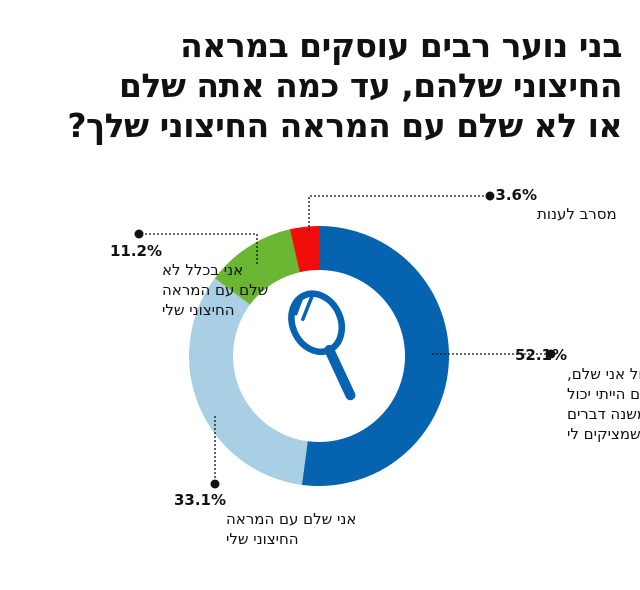 Image resolution: width=640 pixels, height=590 pixels. I want to click on slice-category-label-0-line-1: אבל אם הייתי יכול, so click(603, 394).